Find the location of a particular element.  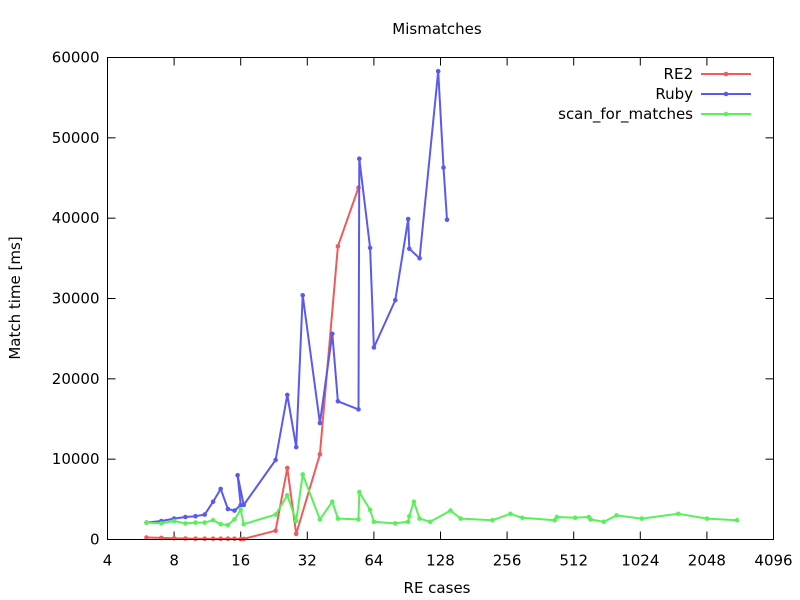

x-tick-label: 1024 is located at coordinates (640, 561).